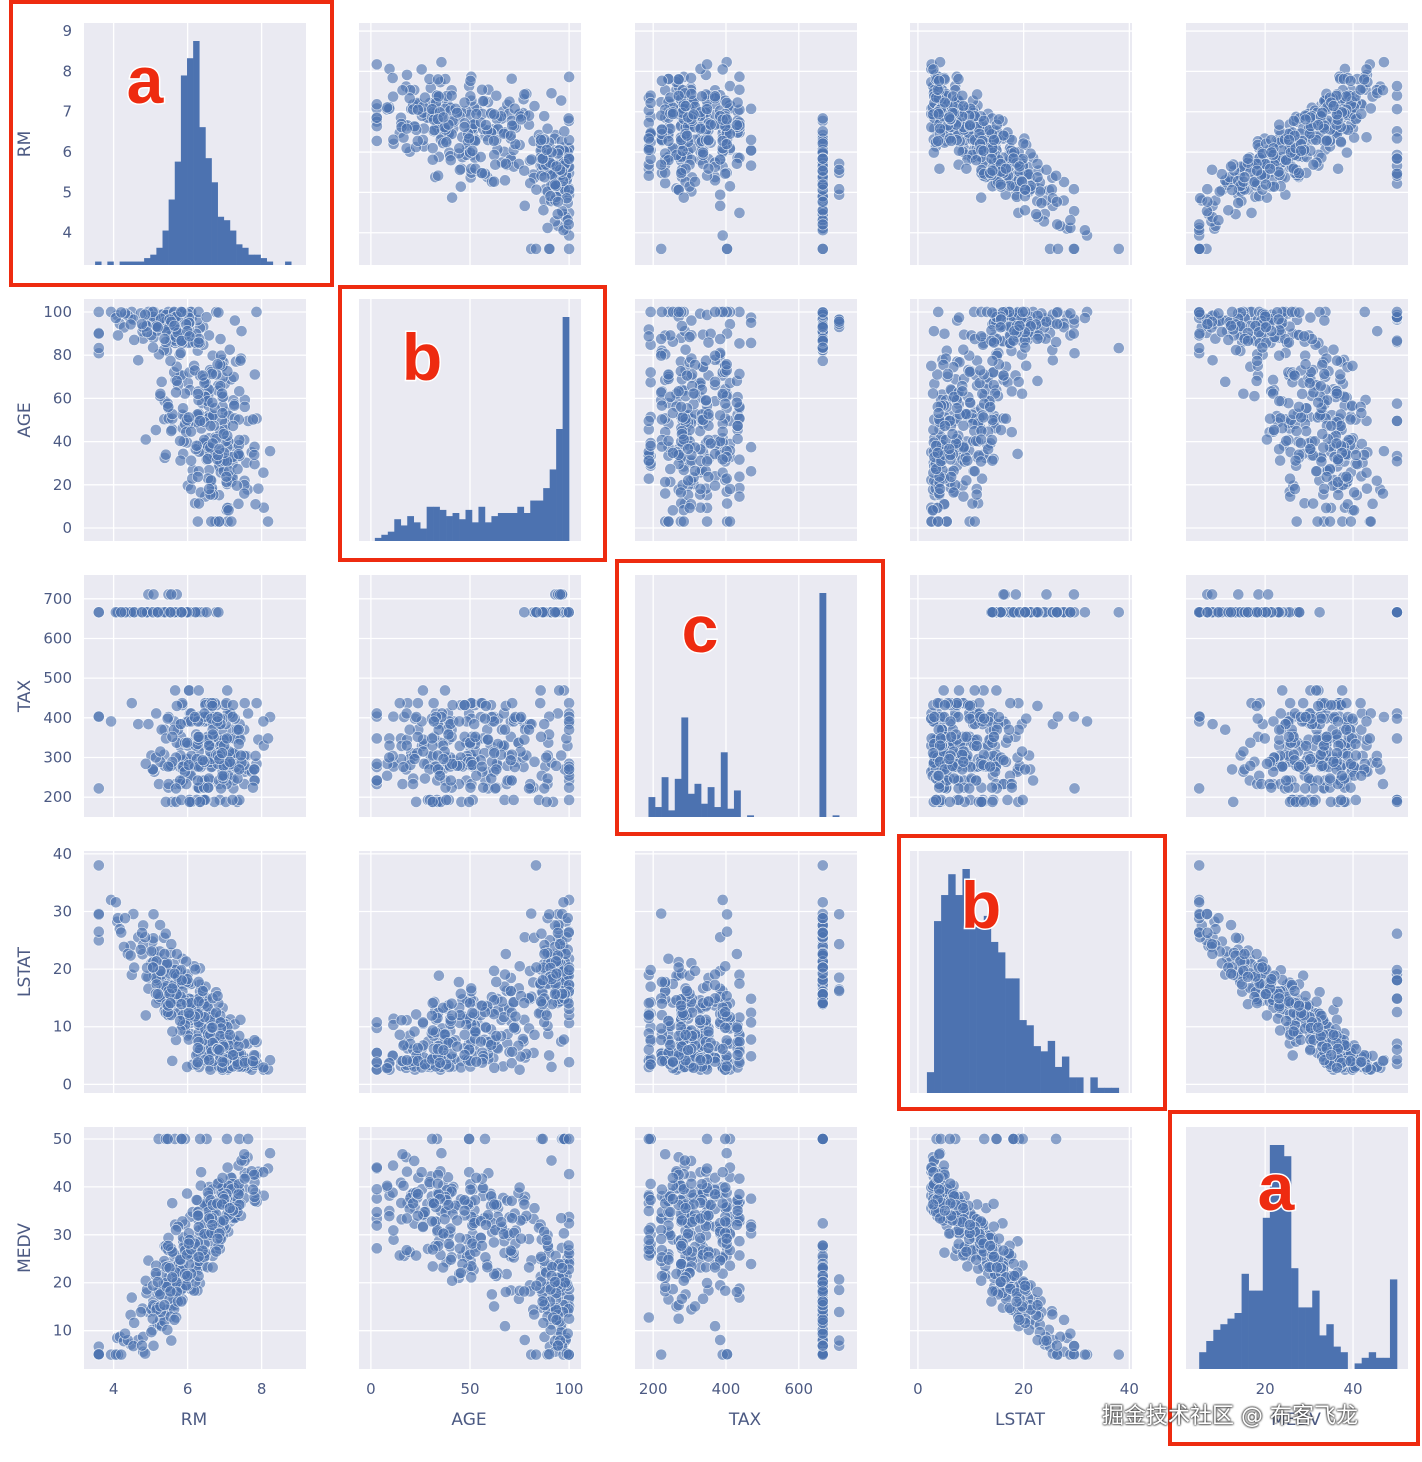  What do you see at coordinates (470, 420) in the screenshot?
I see `panel-age-vs-age` at bounding box center [470, 420].